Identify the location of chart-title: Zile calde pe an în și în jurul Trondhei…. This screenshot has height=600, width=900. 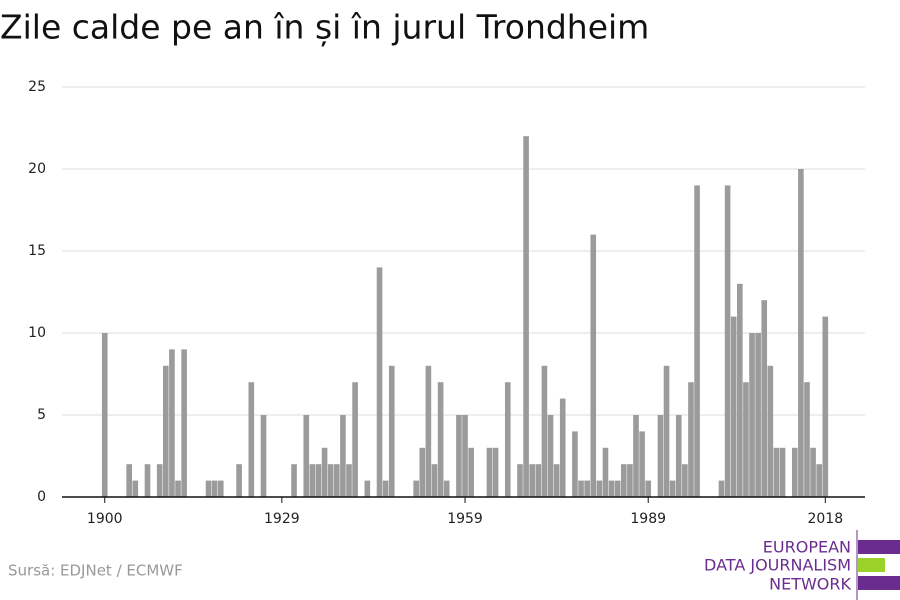
(324, 27).